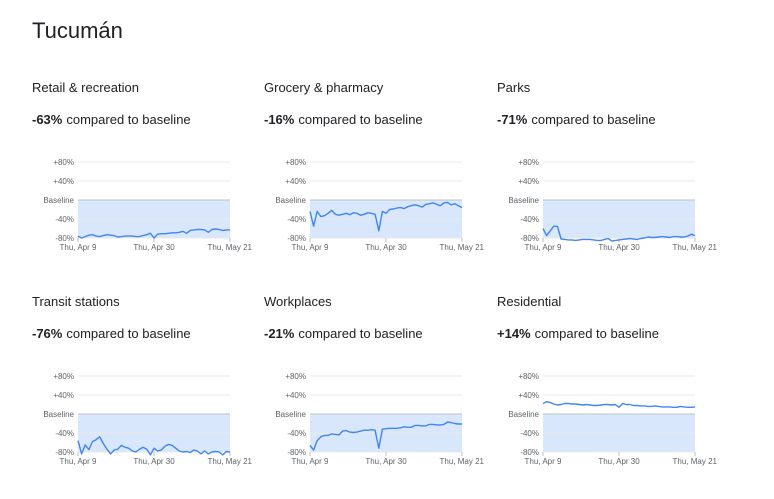  Describe the element at coordinates (512, 119) in the screenshot. I see `change-percent: -71%` at that location.